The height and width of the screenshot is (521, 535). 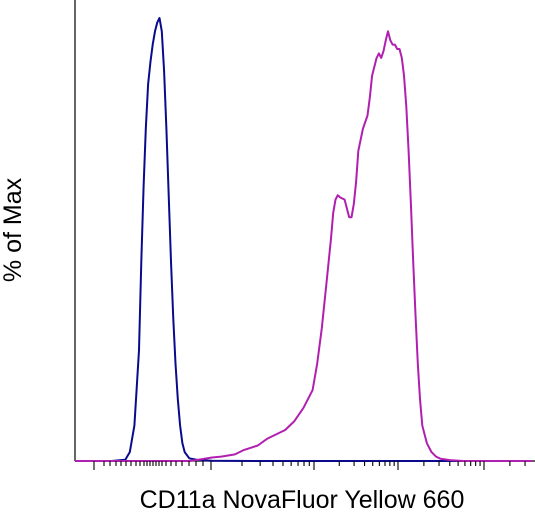 What do you see at coordinates (309, 465) in the screenshot?
I see `x-axis-ticks` at bounding box center [309, 465].